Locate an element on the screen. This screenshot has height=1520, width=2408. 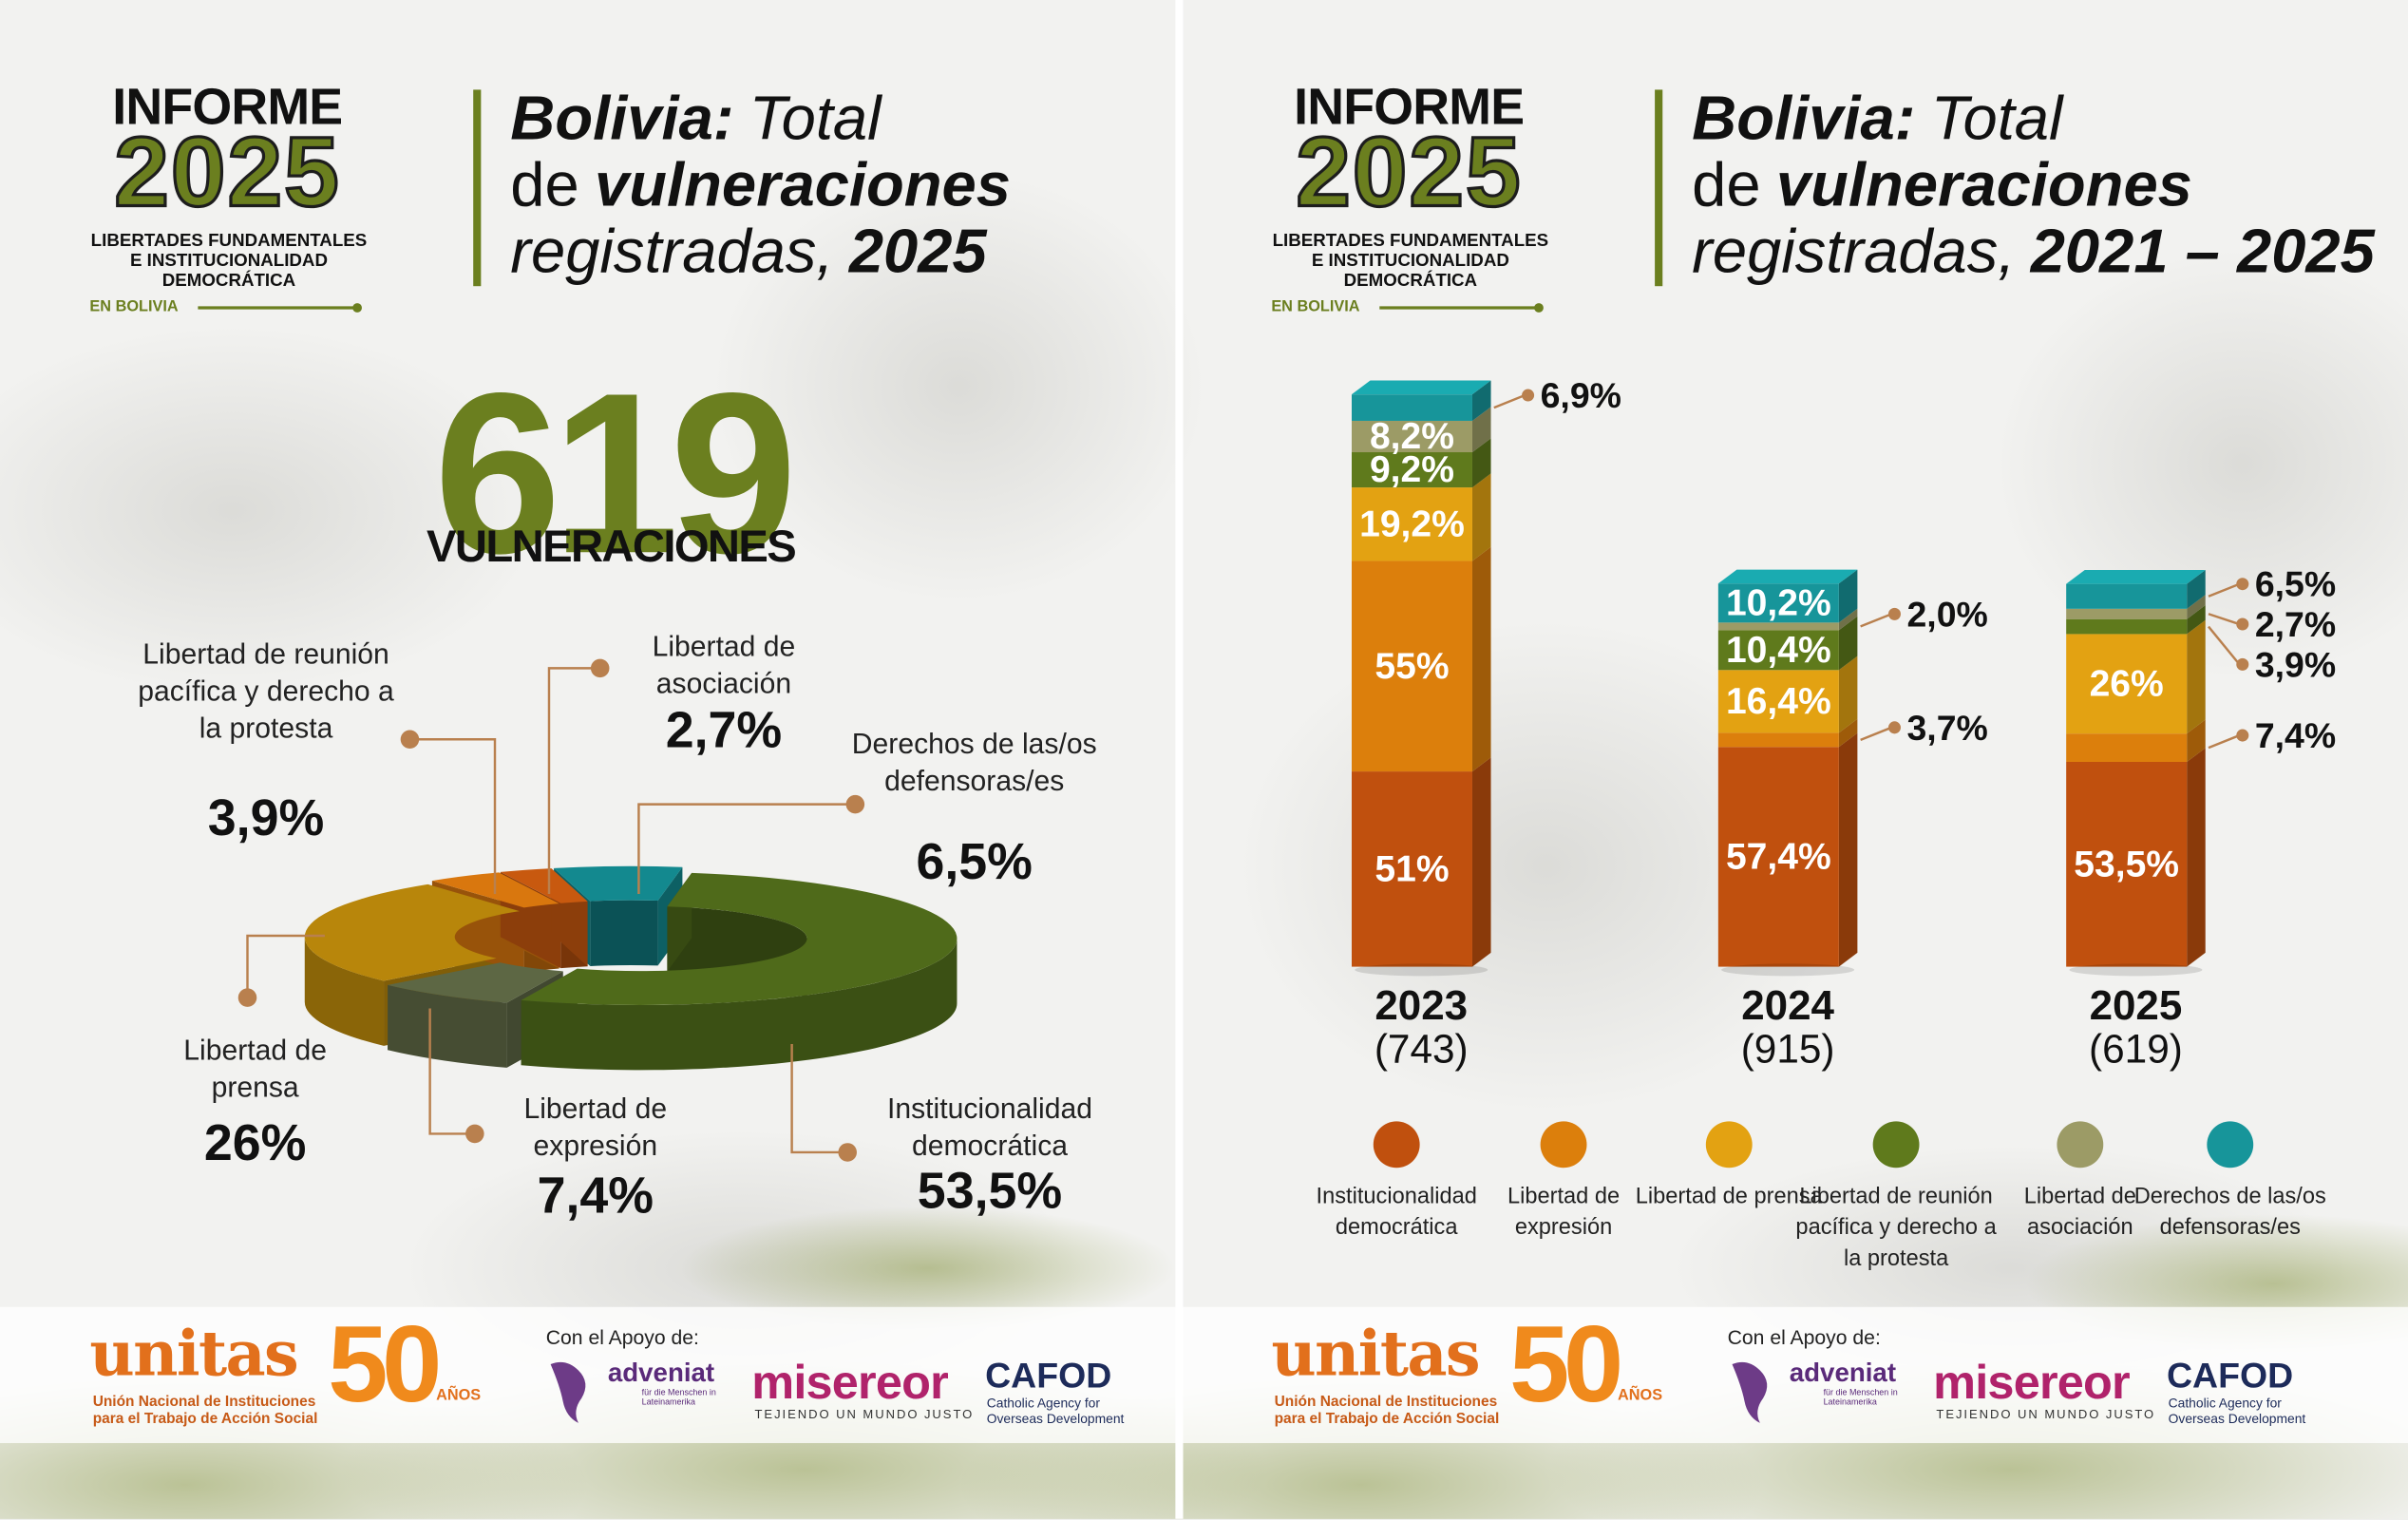
slice-label: Libertad de asociación is located at coordinates (724, 664).